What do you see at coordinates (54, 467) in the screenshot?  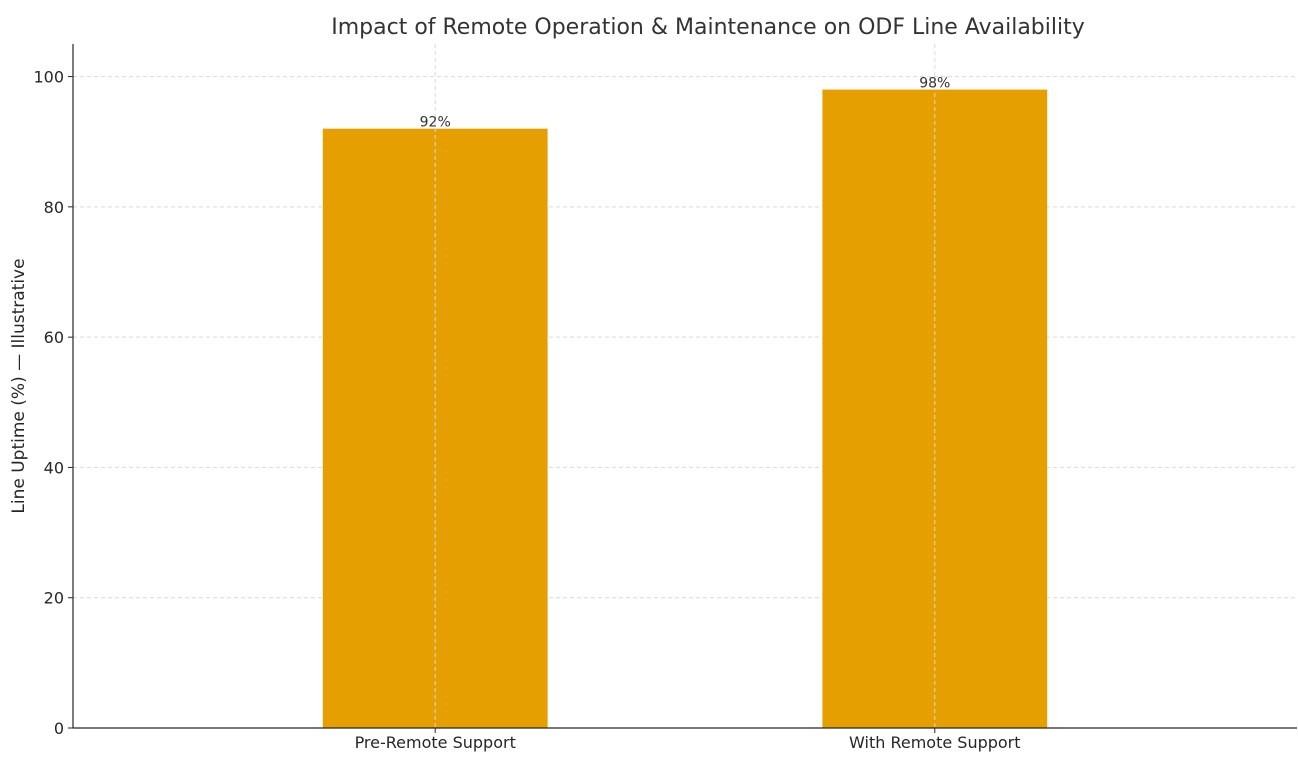 I see `y-tick-label: 40` at bounding box center [54, 467].